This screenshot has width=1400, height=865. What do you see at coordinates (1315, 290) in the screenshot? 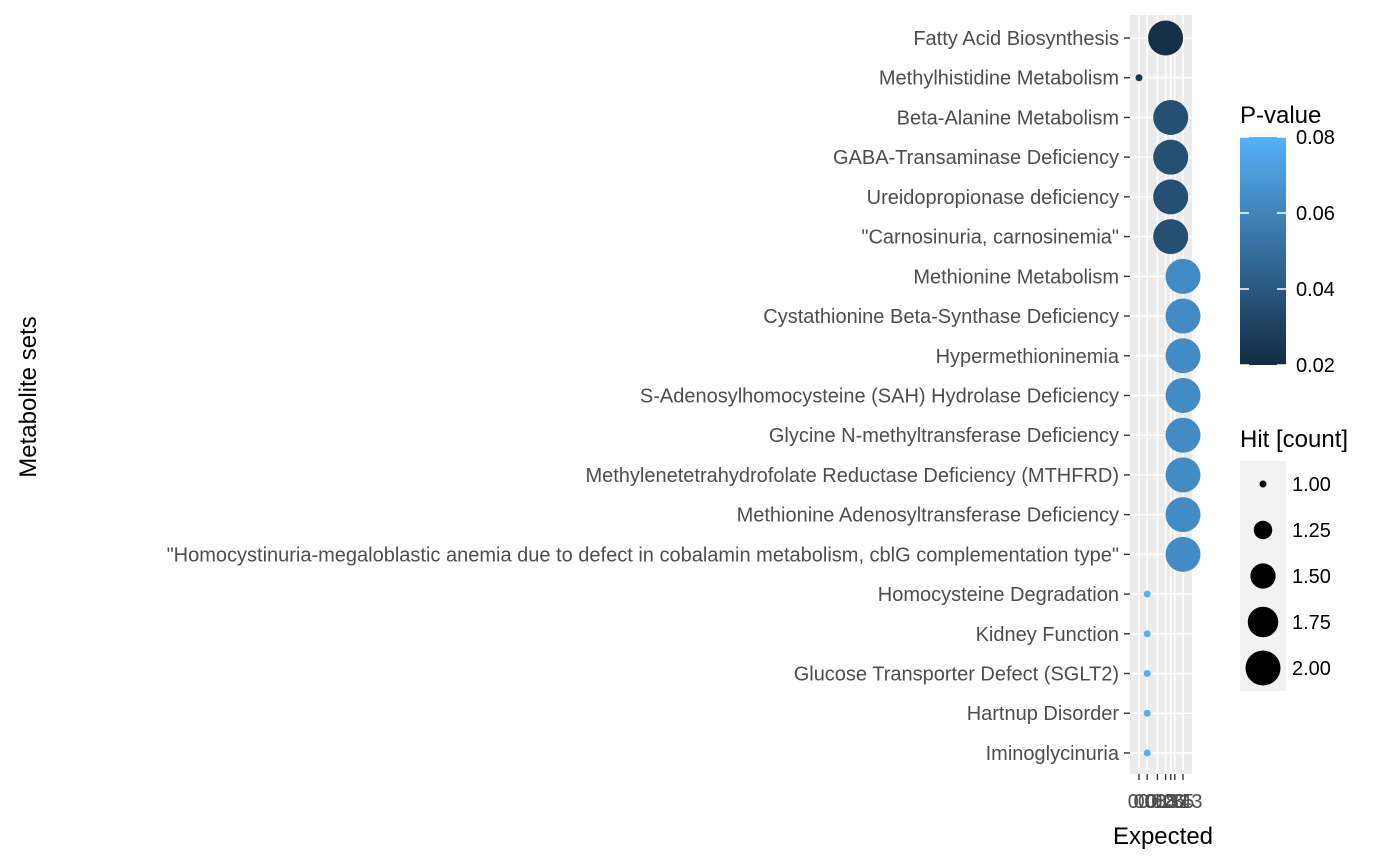
I see `colorbar-label: 0.04` at bounding box center [1315, 290].